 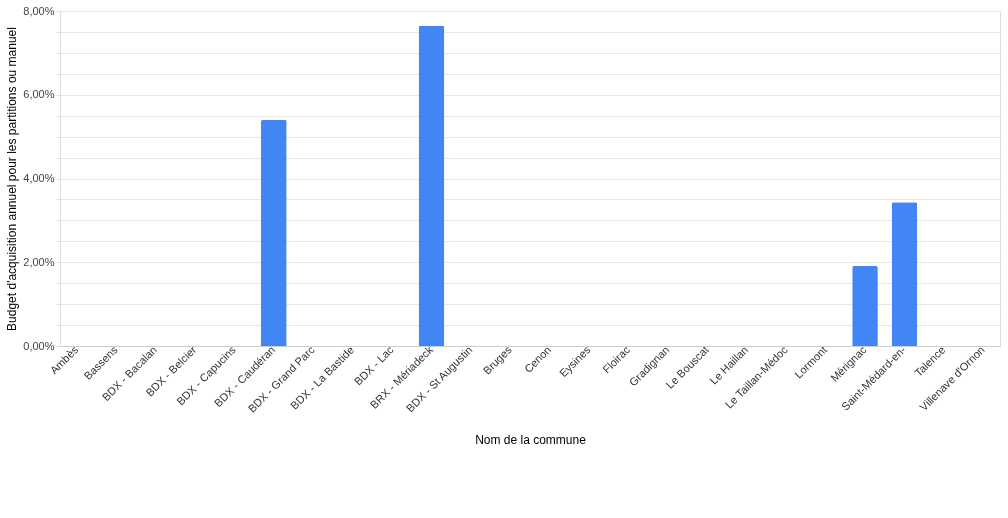 What do you see at coordinates (12, 179) in the screenshot?
I see `y-axis-title: Budget d'acquisition annuel pour les partitions ou manuel` at bounding box center [12, 179].